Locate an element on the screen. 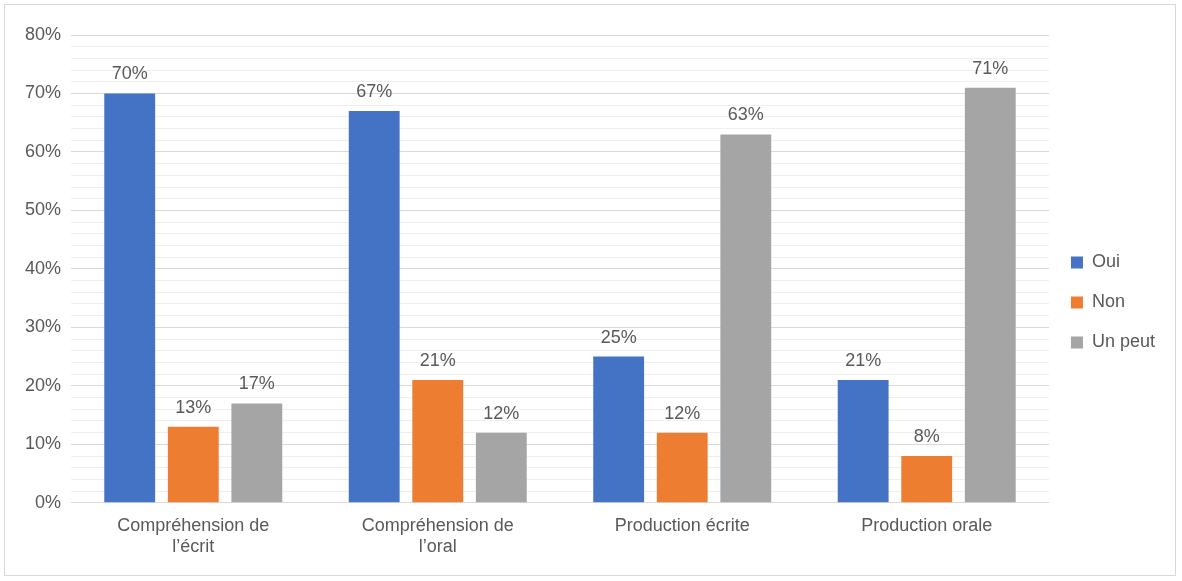 This screenshot has width=1182, height=581. legend-label: Non is located at coordinates (1108, 301).